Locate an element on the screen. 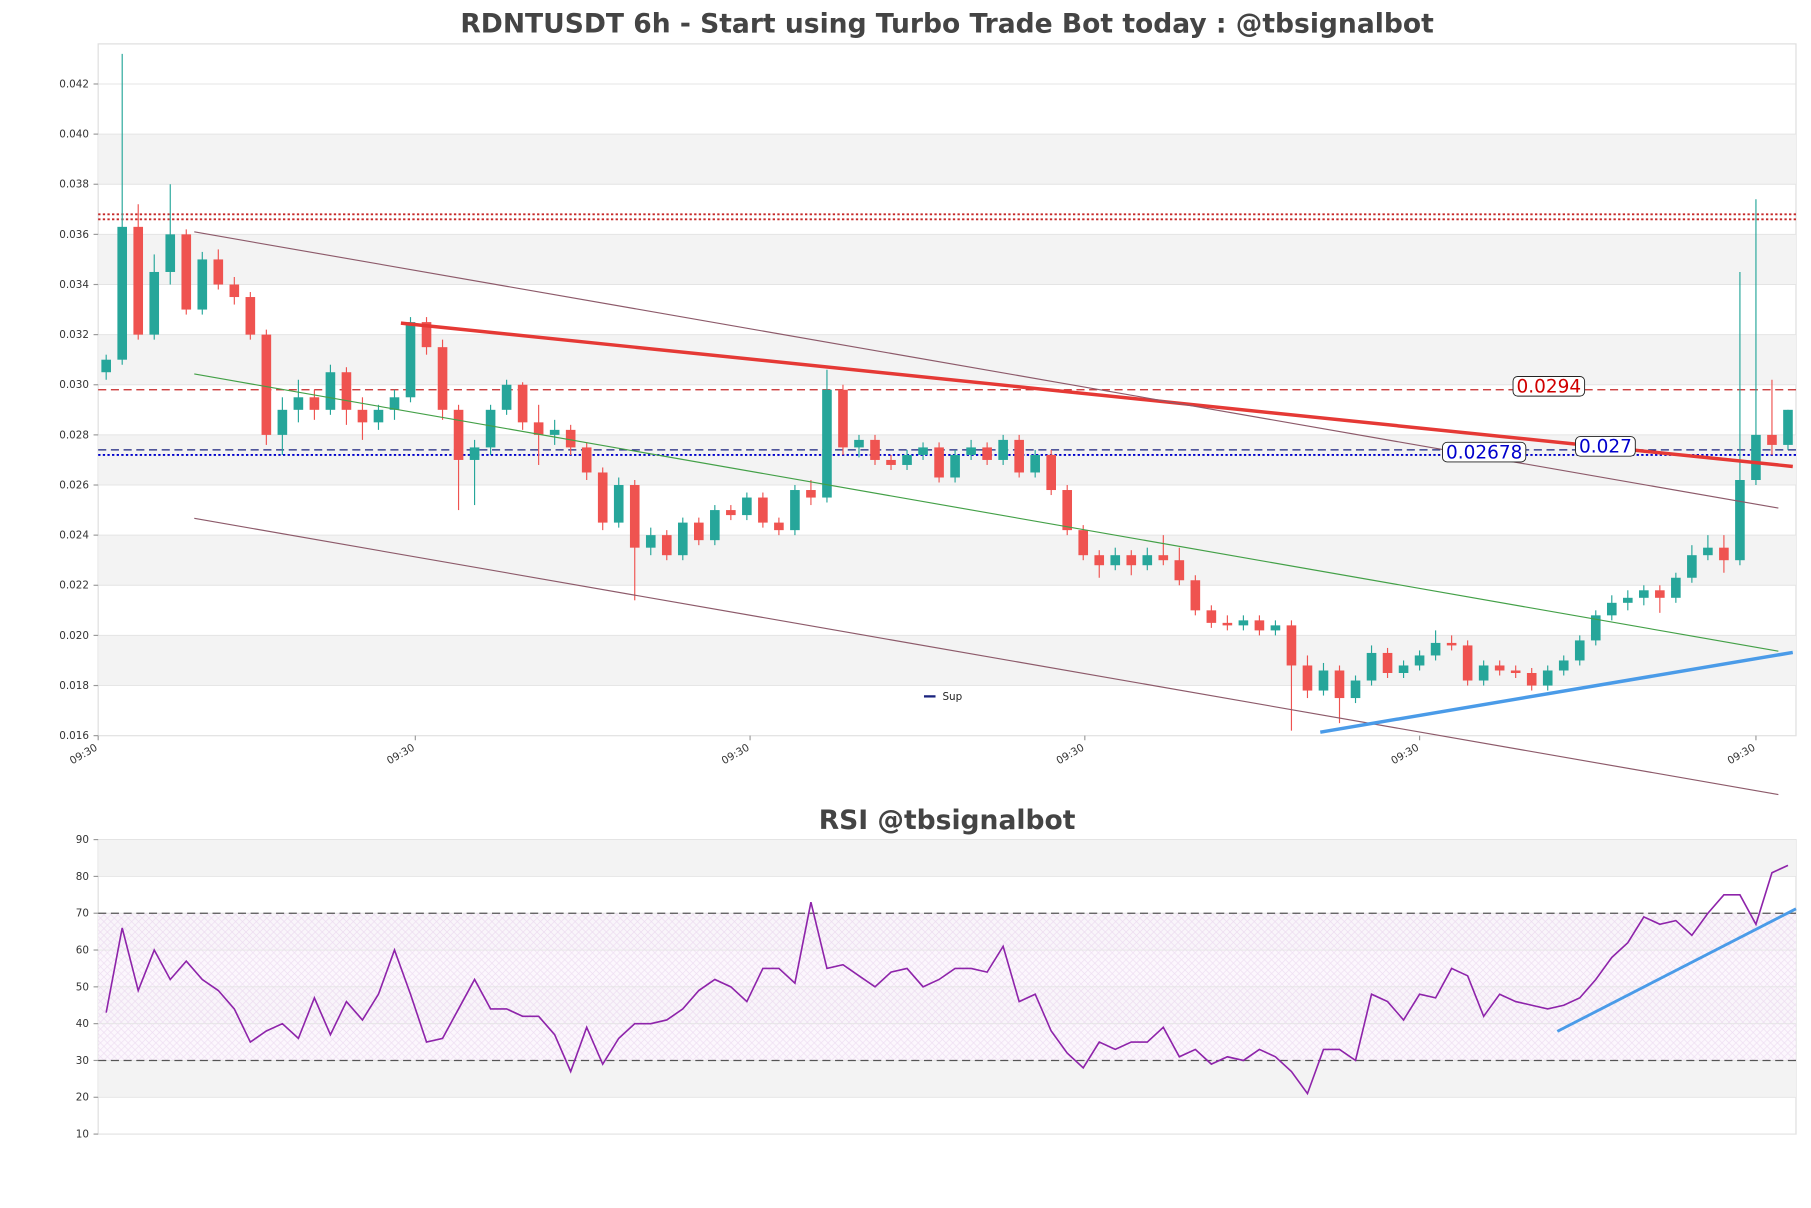 The image size is (1811, 1208). y-tick-label: 30 is located at coordinates (82, 1061).